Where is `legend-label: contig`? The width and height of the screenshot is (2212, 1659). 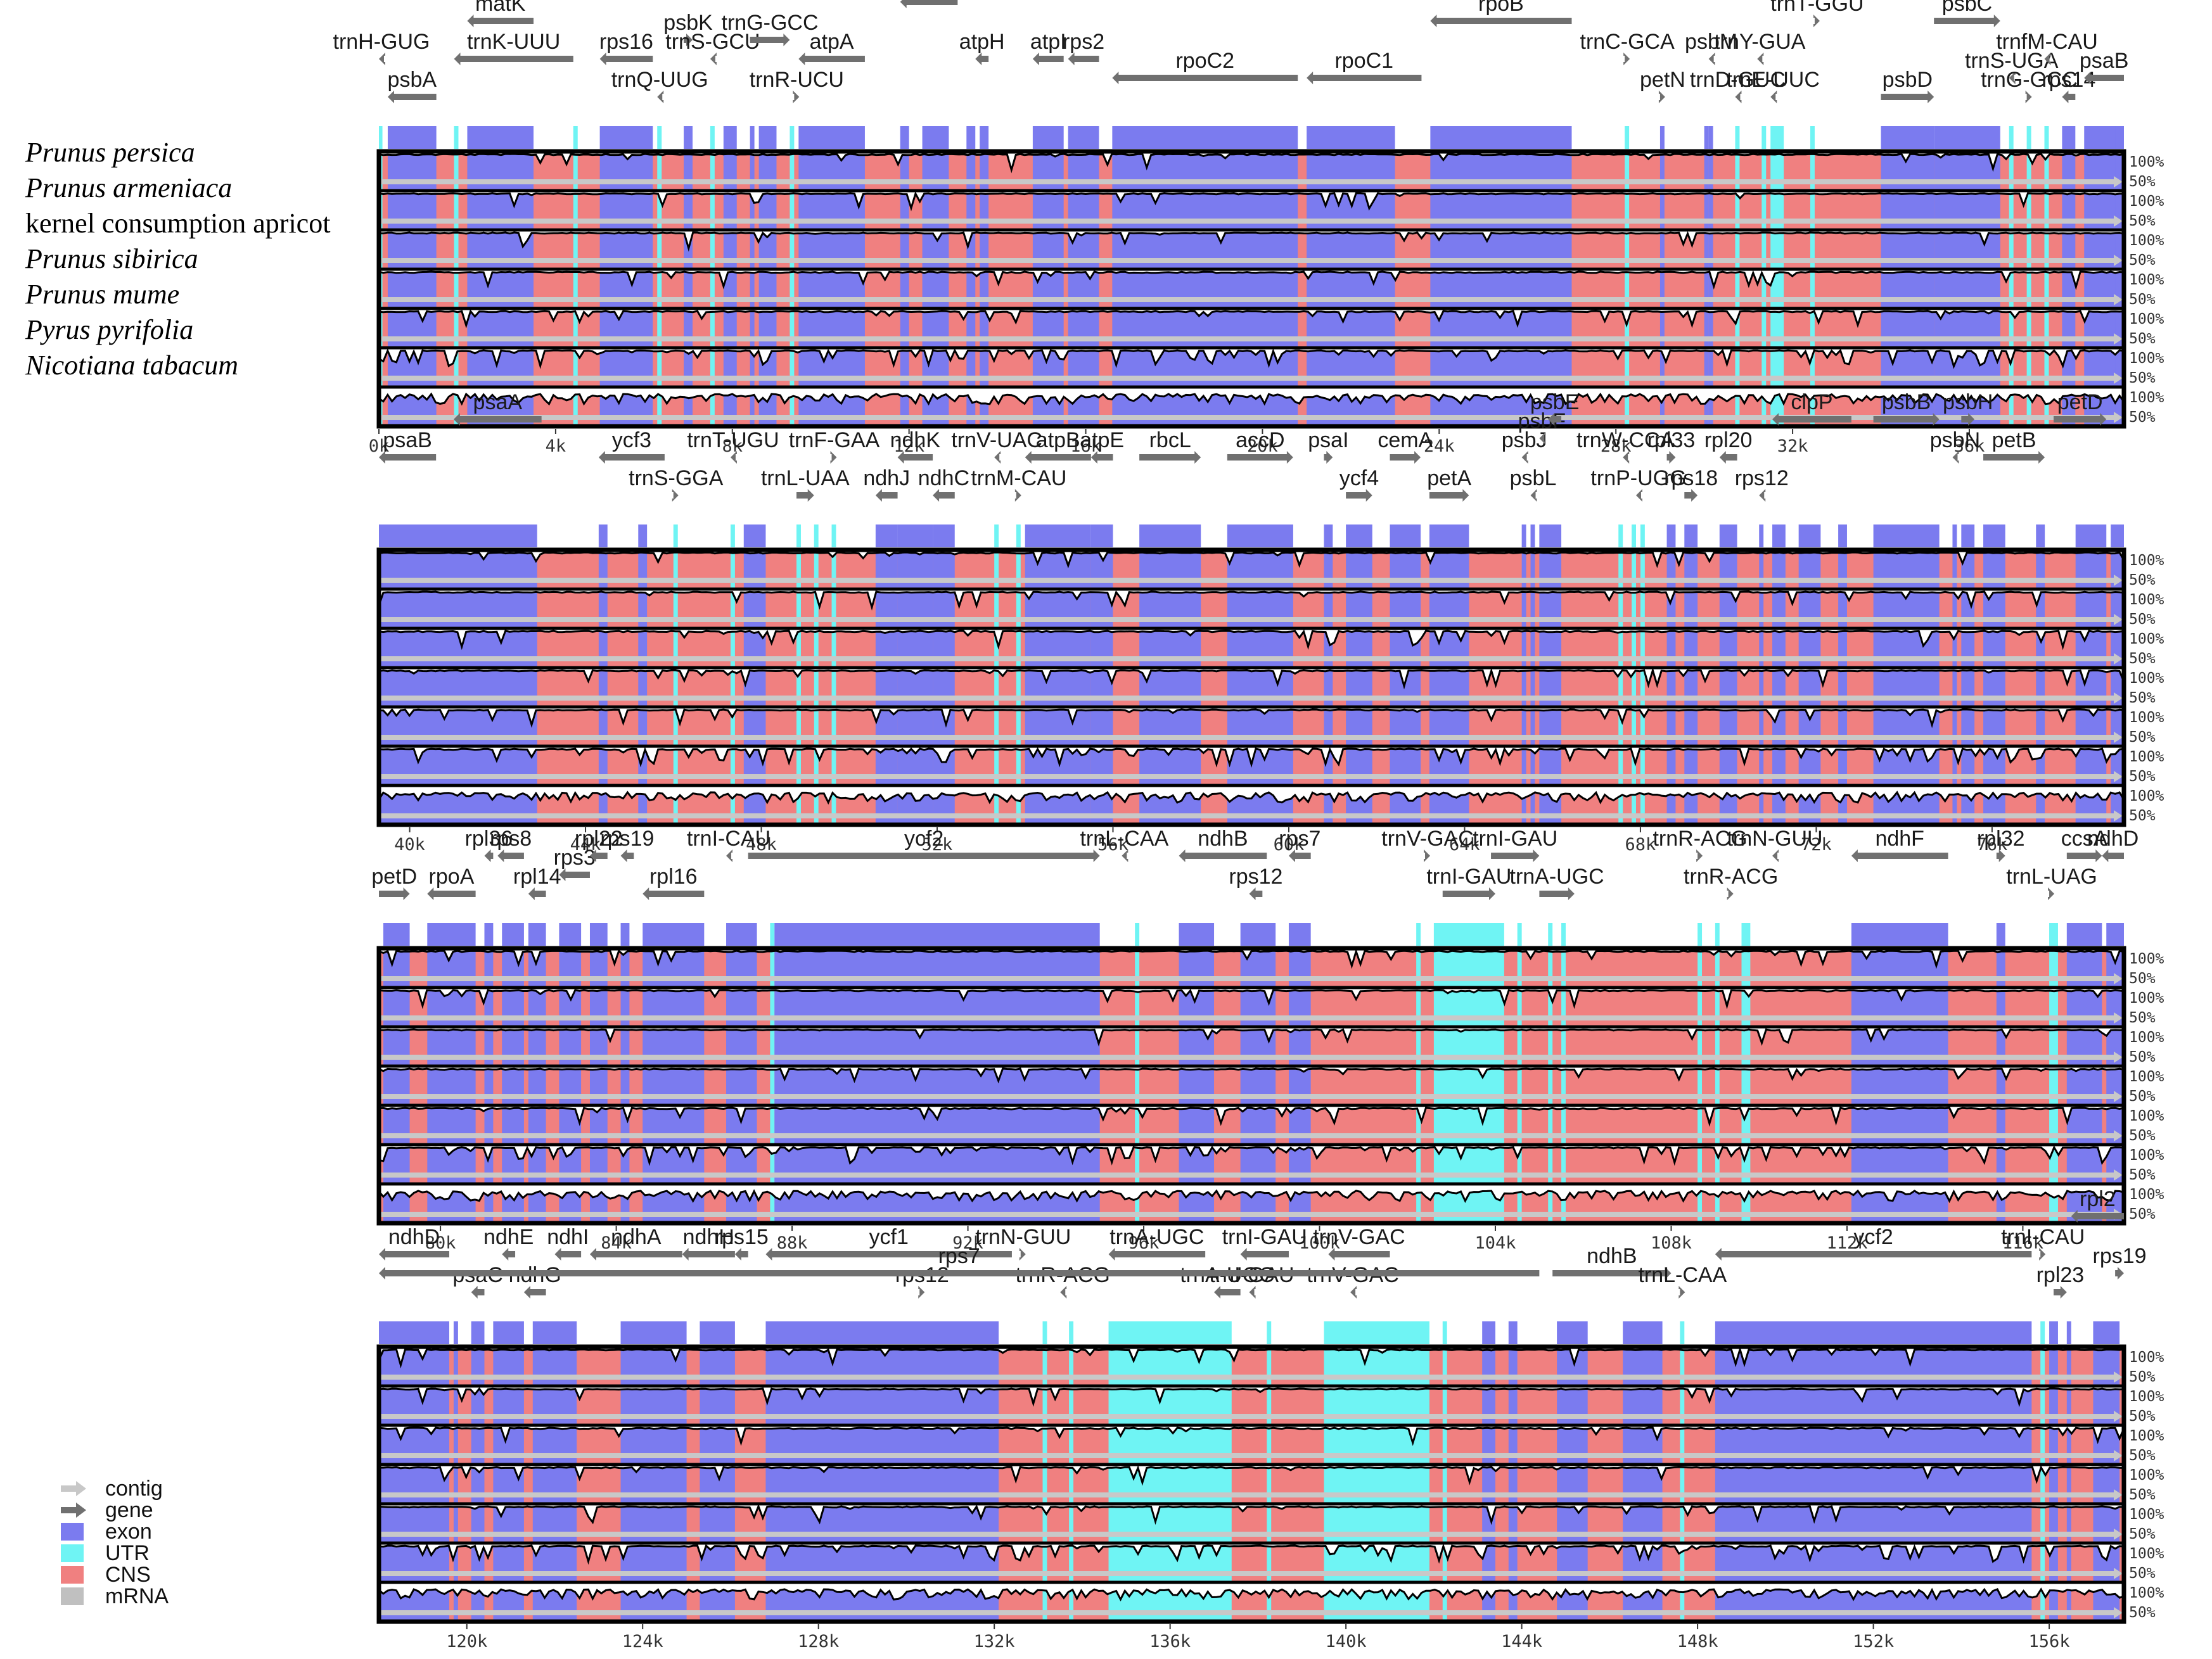
legend-label: contig is located at coordinates (134, 1489).